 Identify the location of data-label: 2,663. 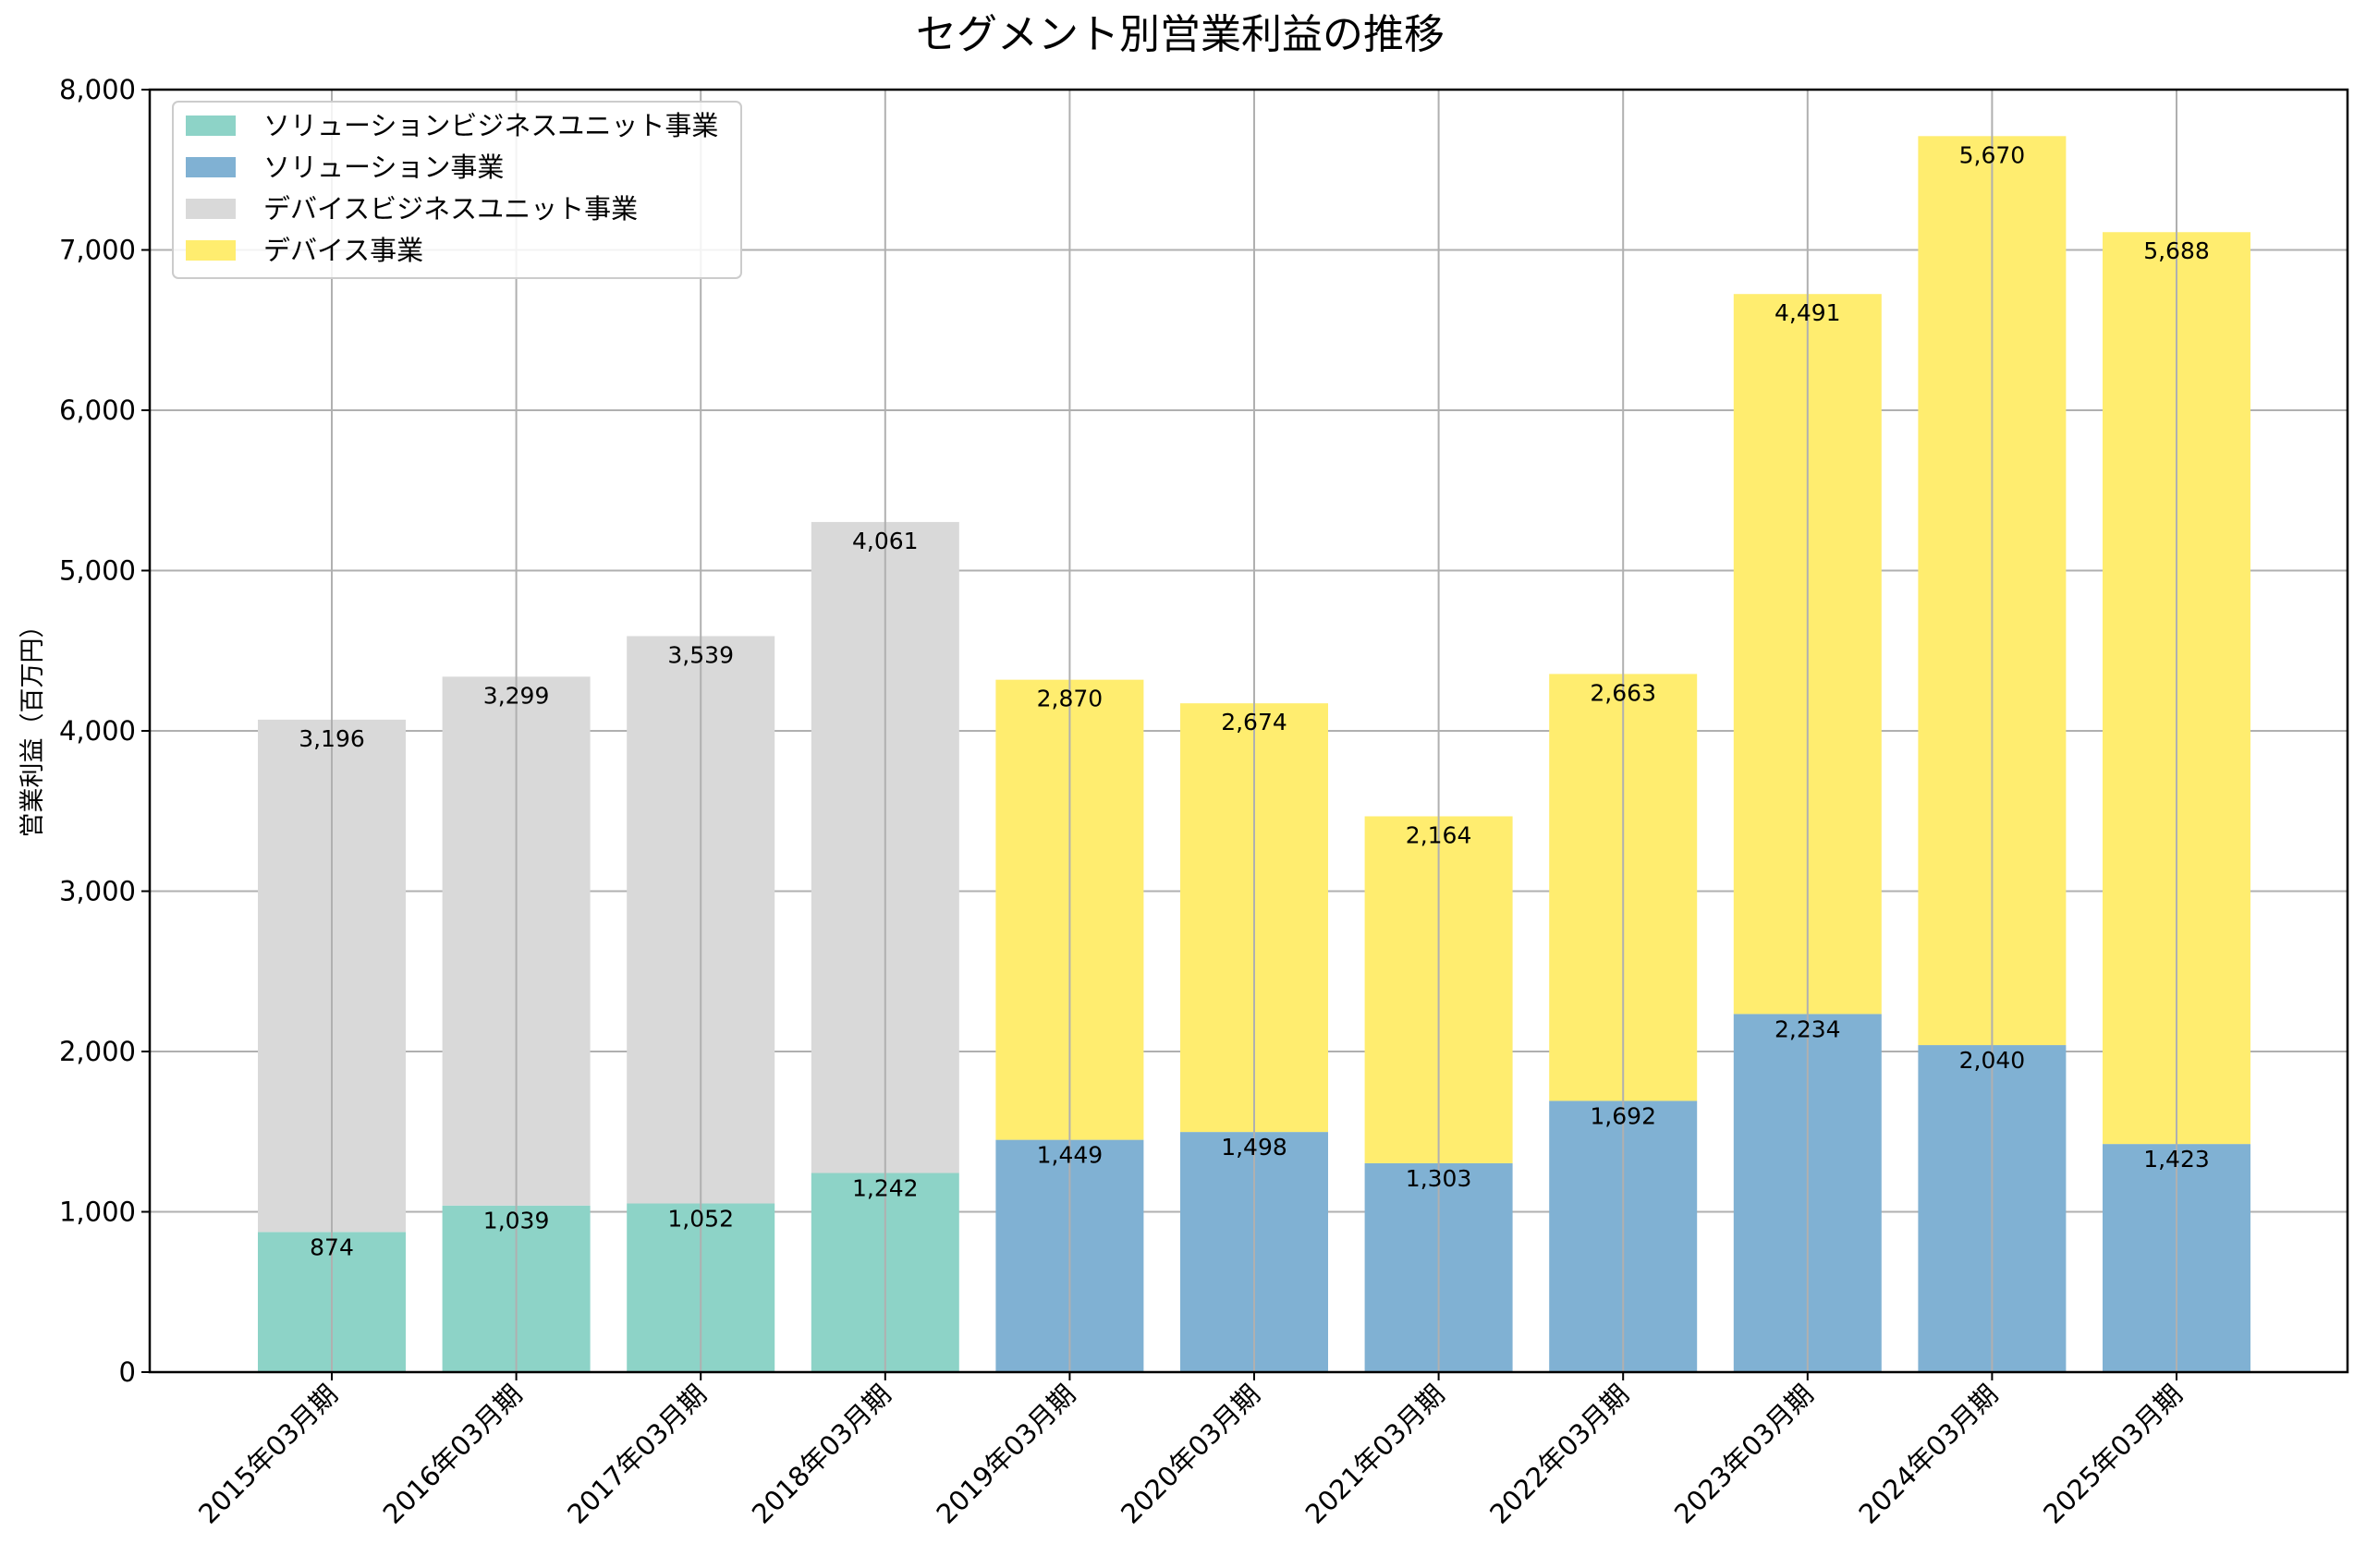
(1623, 692).